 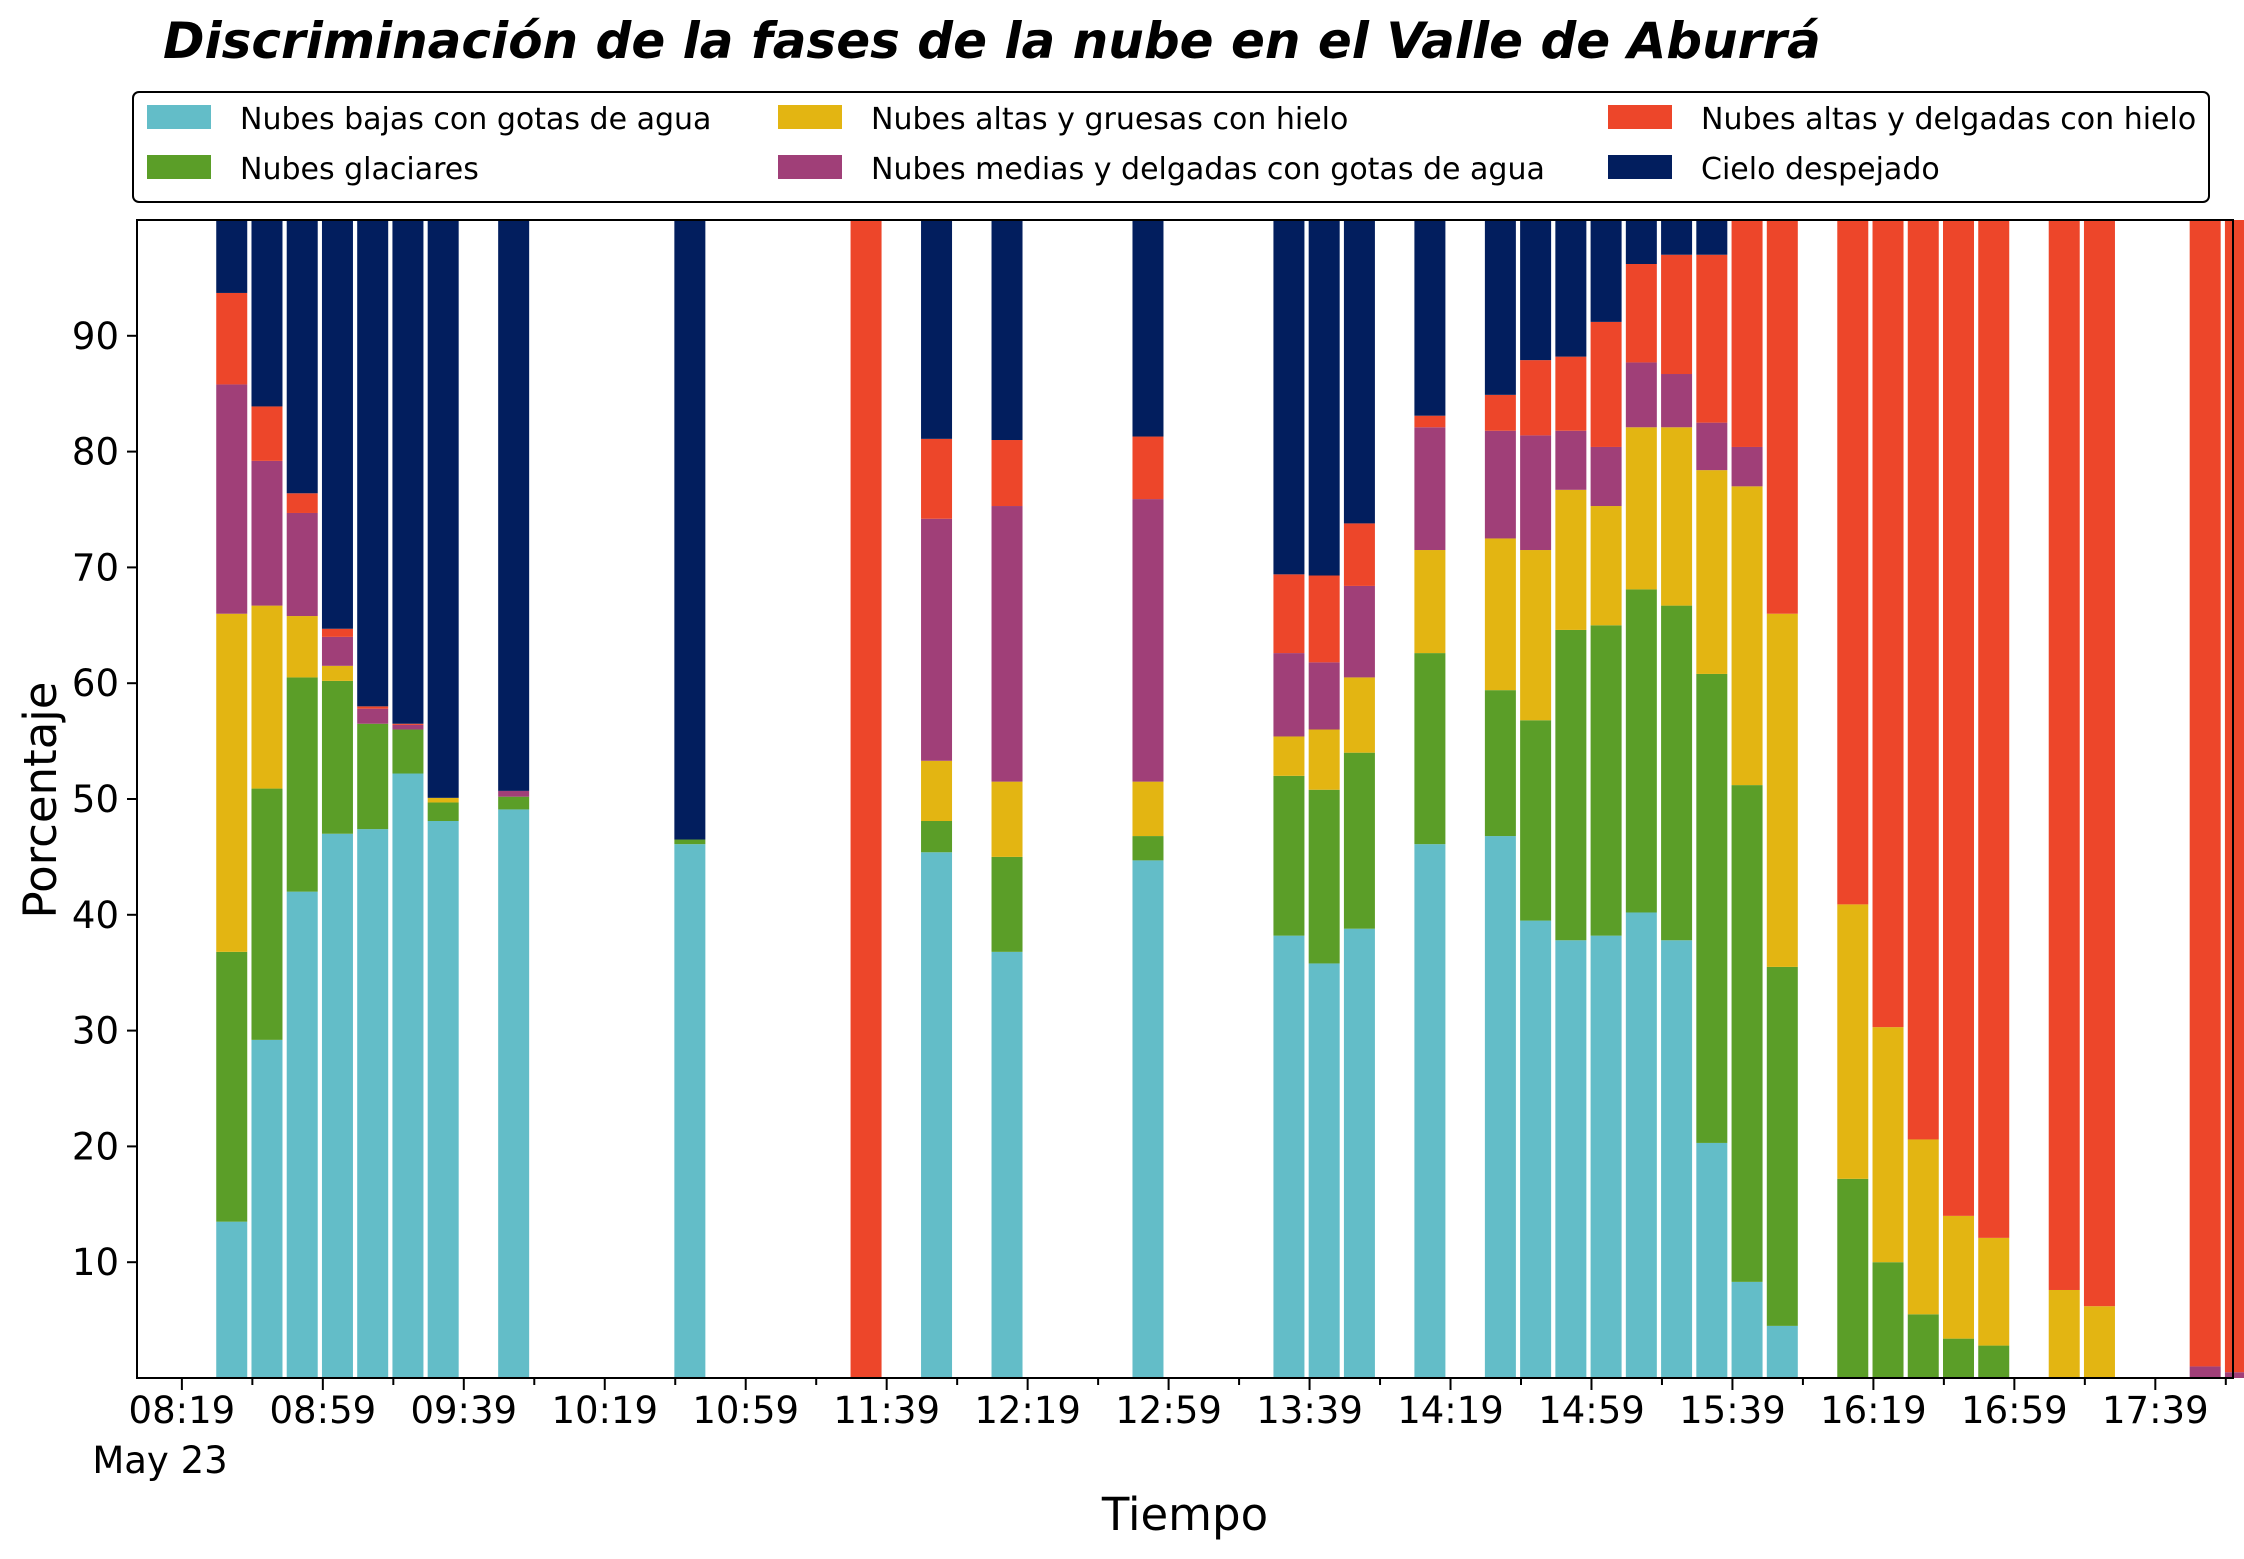 What do you see at coordinates (1948, 119) in the screenshot?
I see `legend-label-4: Nubes altas y delgadas con hielo` at bounding box center [1948, 119].